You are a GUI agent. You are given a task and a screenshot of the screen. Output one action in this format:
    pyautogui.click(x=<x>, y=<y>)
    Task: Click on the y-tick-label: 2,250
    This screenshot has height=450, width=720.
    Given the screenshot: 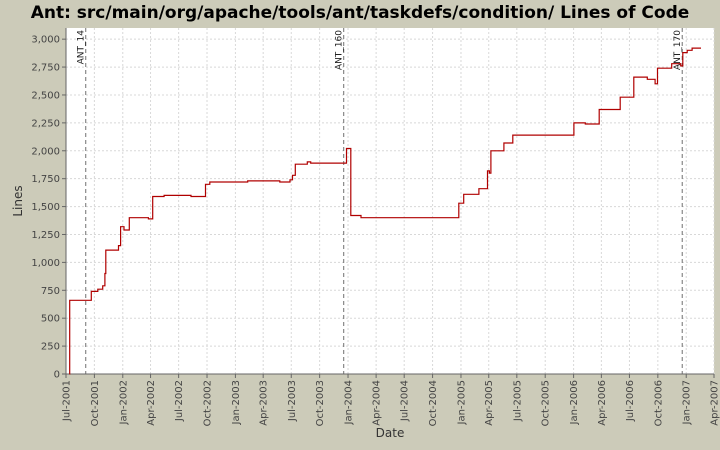 What is the action you would take?
    pyautogui.click(x=45, y=123)
    